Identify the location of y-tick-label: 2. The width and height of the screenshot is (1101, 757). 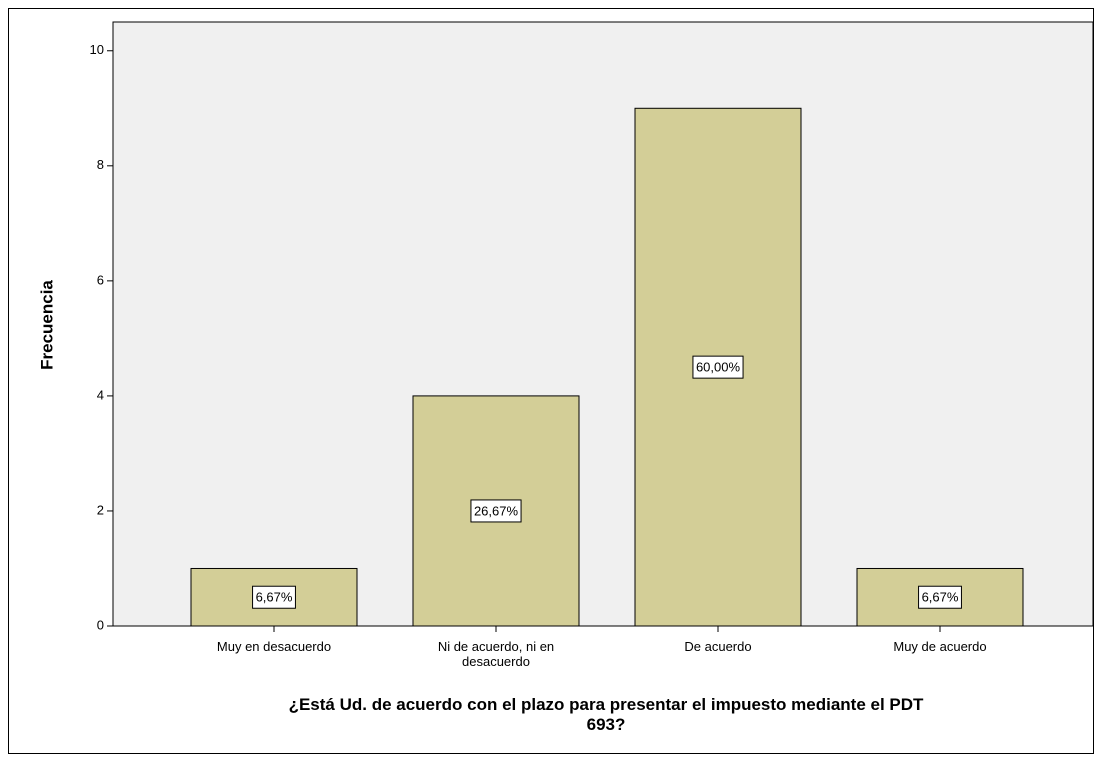
(100, 509).